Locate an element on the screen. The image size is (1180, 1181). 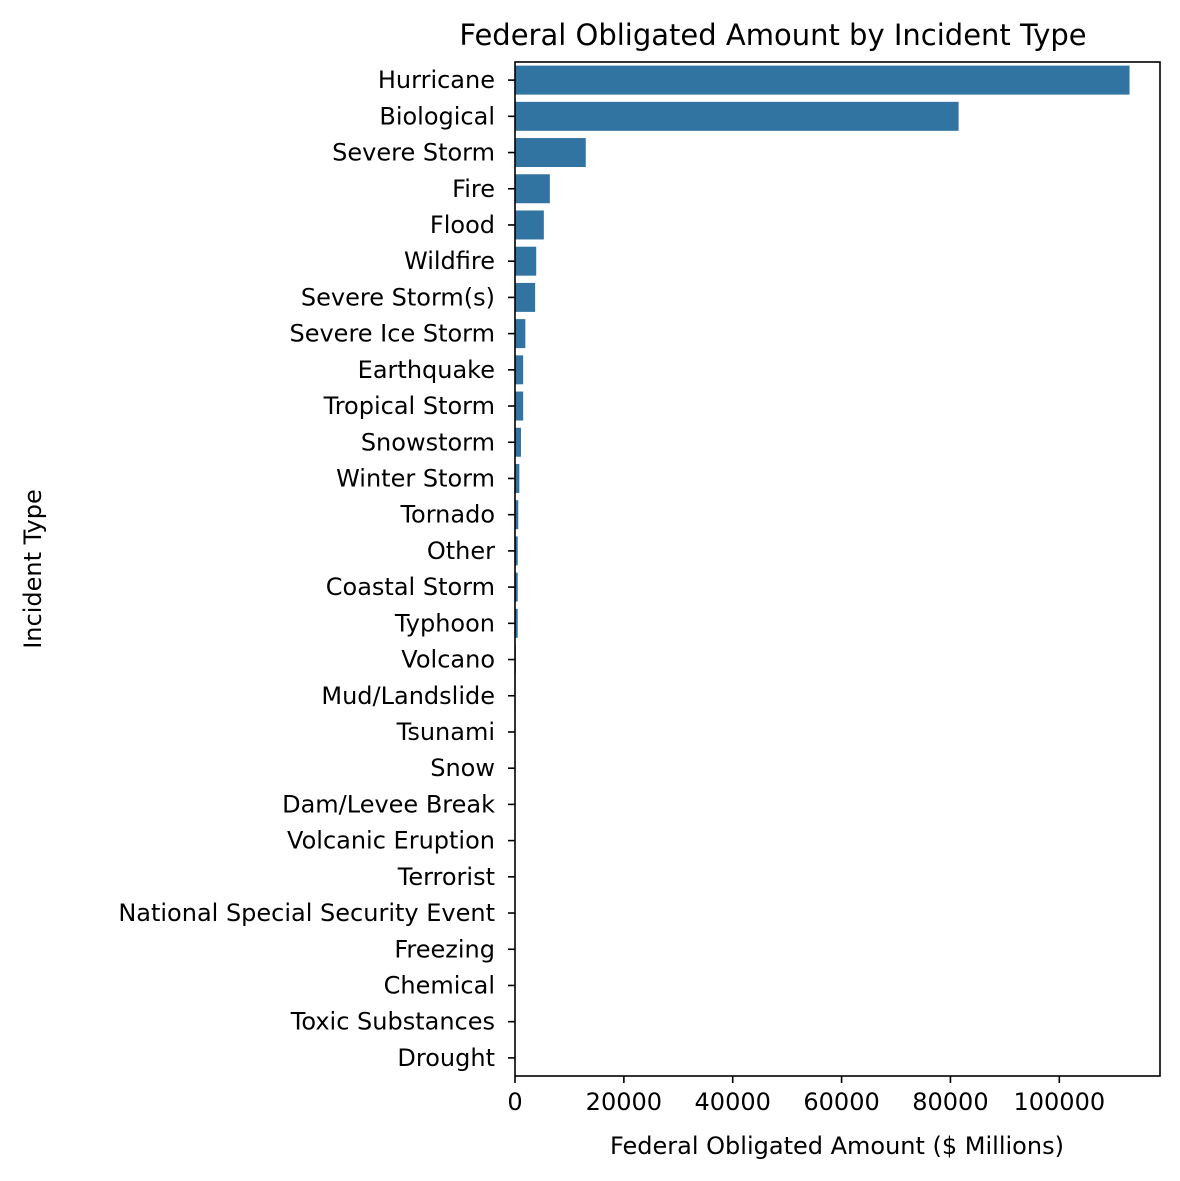
y-tick-label: Mud/Landslide is located at coordinates (408, 696).